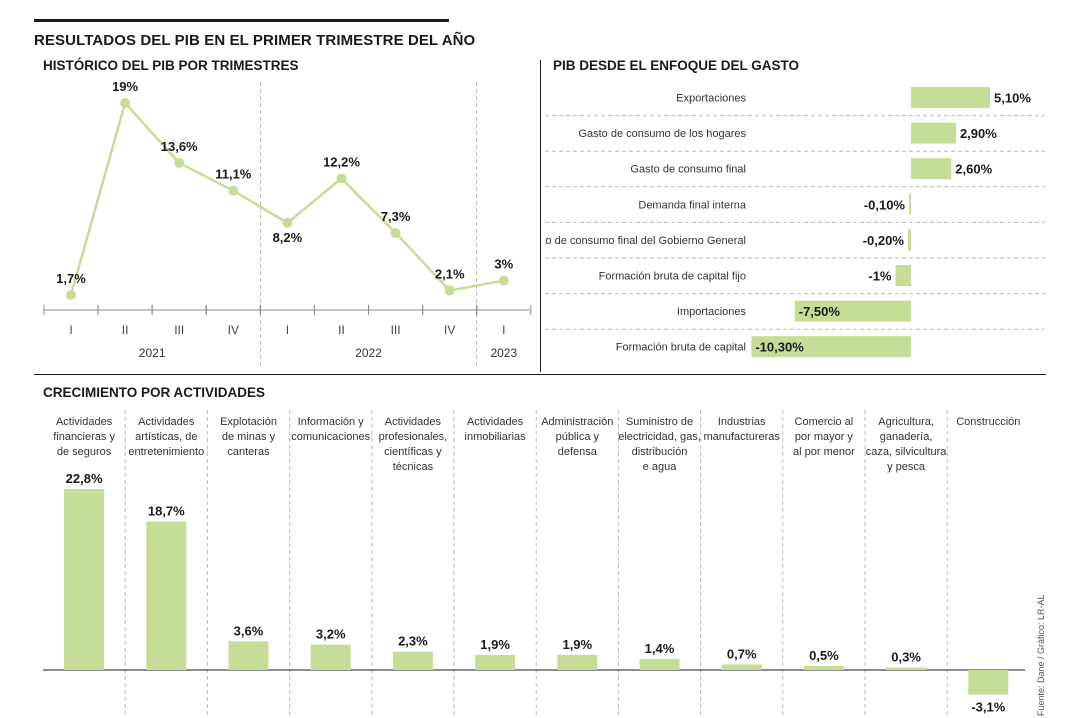 The width and height of the screenshot is (1079, 718). I want to click on category-label-line: al por menor, so click(824, 452).